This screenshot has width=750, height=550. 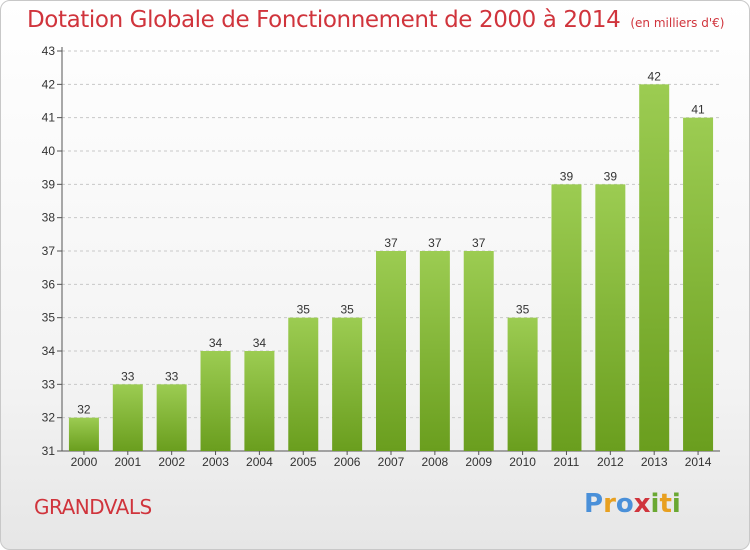 I want to click on logo-letter: x, so click(x=642, y=504).